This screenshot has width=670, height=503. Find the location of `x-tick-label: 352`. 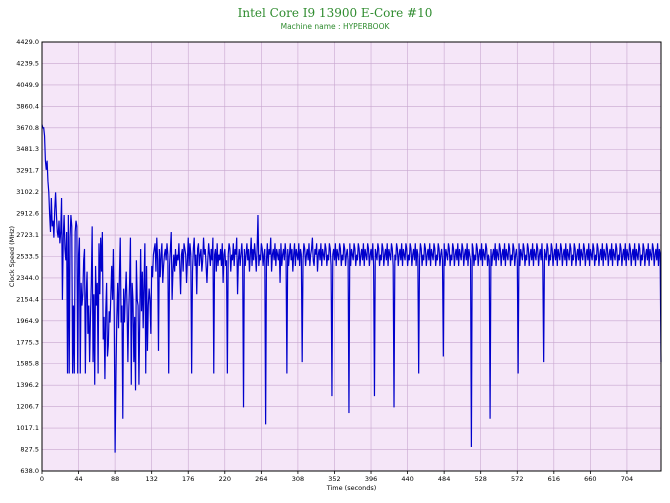

x-tick-label: 352 is located at coordinates (334, 479).